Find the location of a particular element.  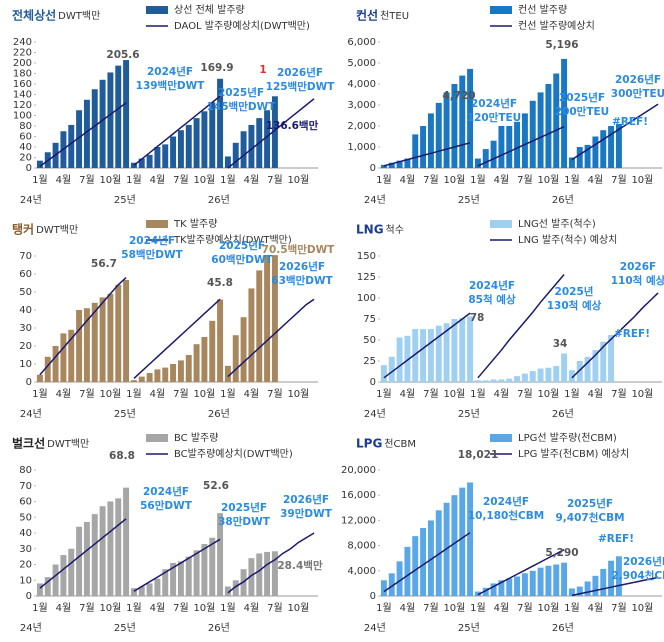

legend-label: LNG 발주(척수) 예상치 is located at coordinates (567, 240).